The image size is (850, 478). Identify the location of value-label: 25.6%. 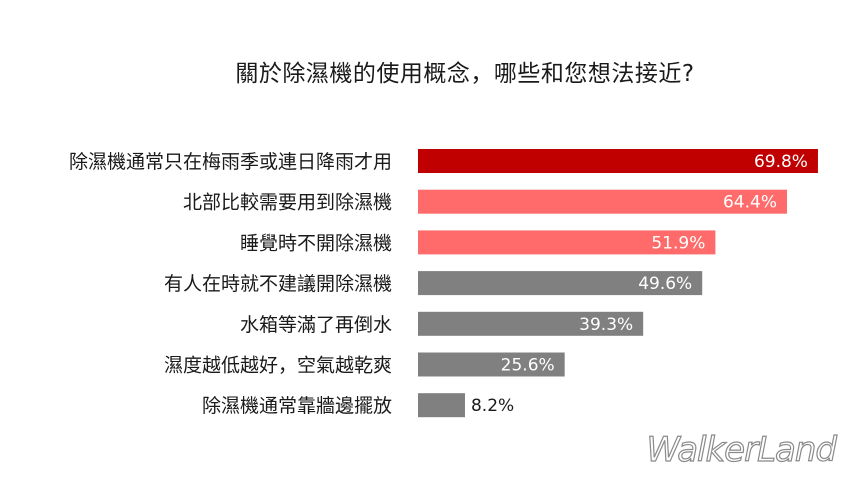
(528, 366).